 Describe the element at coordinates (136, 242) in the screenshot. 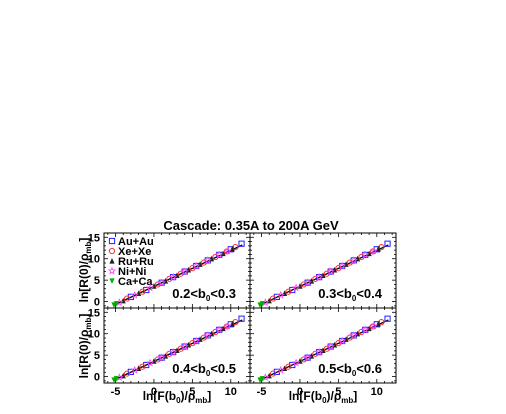

I see `legend-label: Au+Au` at that location.